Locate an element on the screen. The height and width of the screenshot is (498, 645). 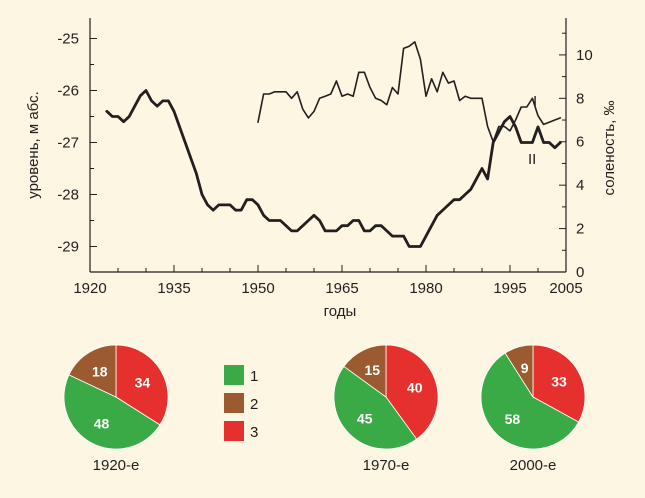
pie-caption: 2000-е is located at coordinates (533, 465).